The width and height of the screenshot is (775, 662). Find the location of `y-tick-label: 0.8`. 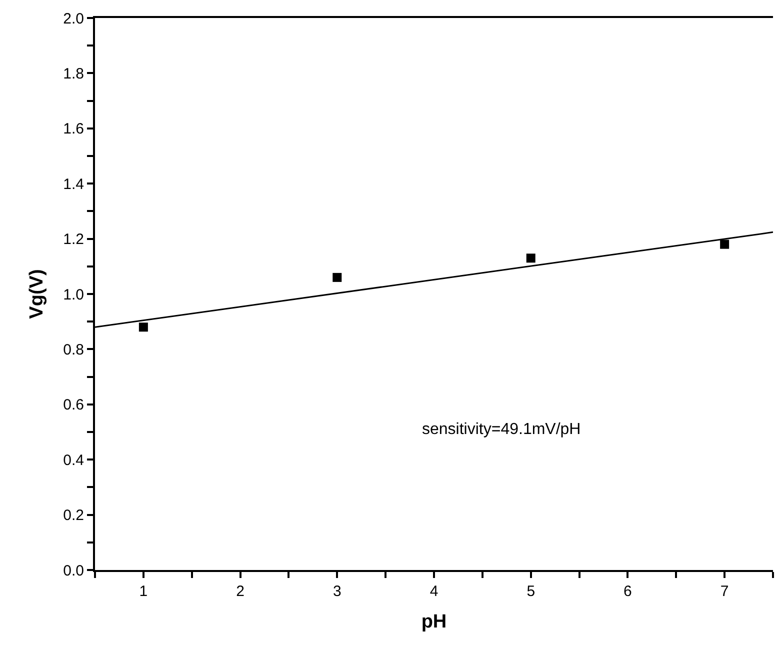

y-tick-label: 0.8 is located at coordinates (73, 349).